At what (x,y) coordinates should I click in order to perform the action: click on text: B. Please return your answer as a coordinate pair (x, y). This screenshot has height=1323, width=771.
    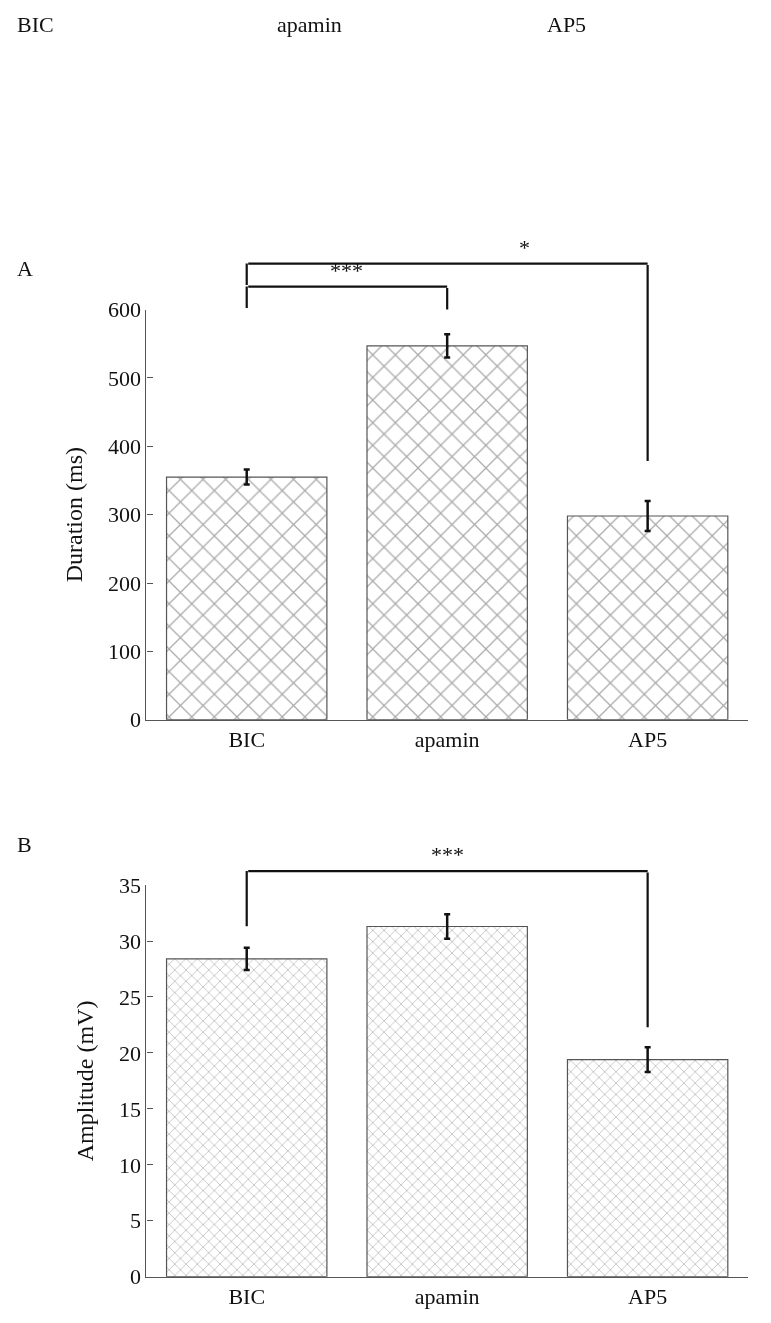
    Looking at the image, I should click on (24, 844).